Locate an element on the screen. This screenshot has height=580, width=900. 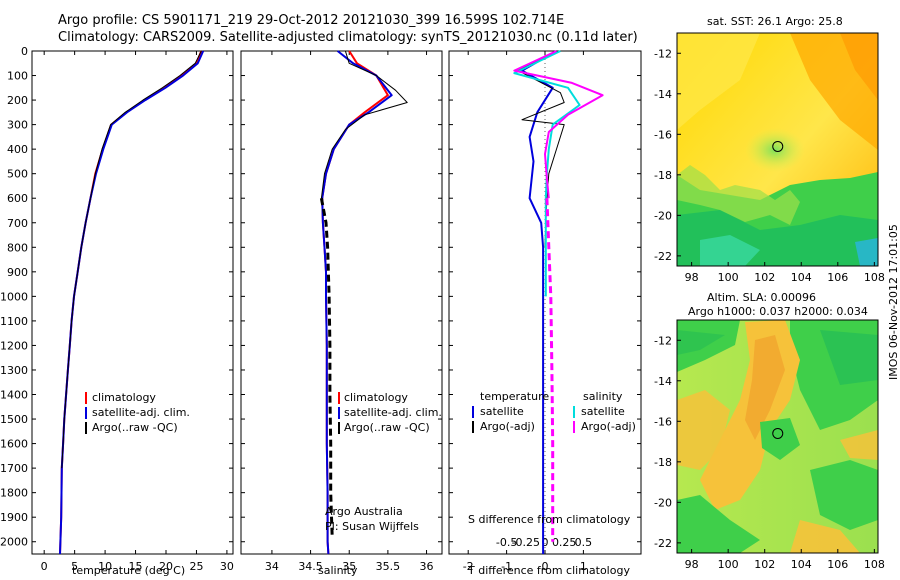
sst-map-axis-ticks: 98 100 102 104 106 108 -12 -14 -16 -18 -20 -22 is located at coordinates (769, 165).